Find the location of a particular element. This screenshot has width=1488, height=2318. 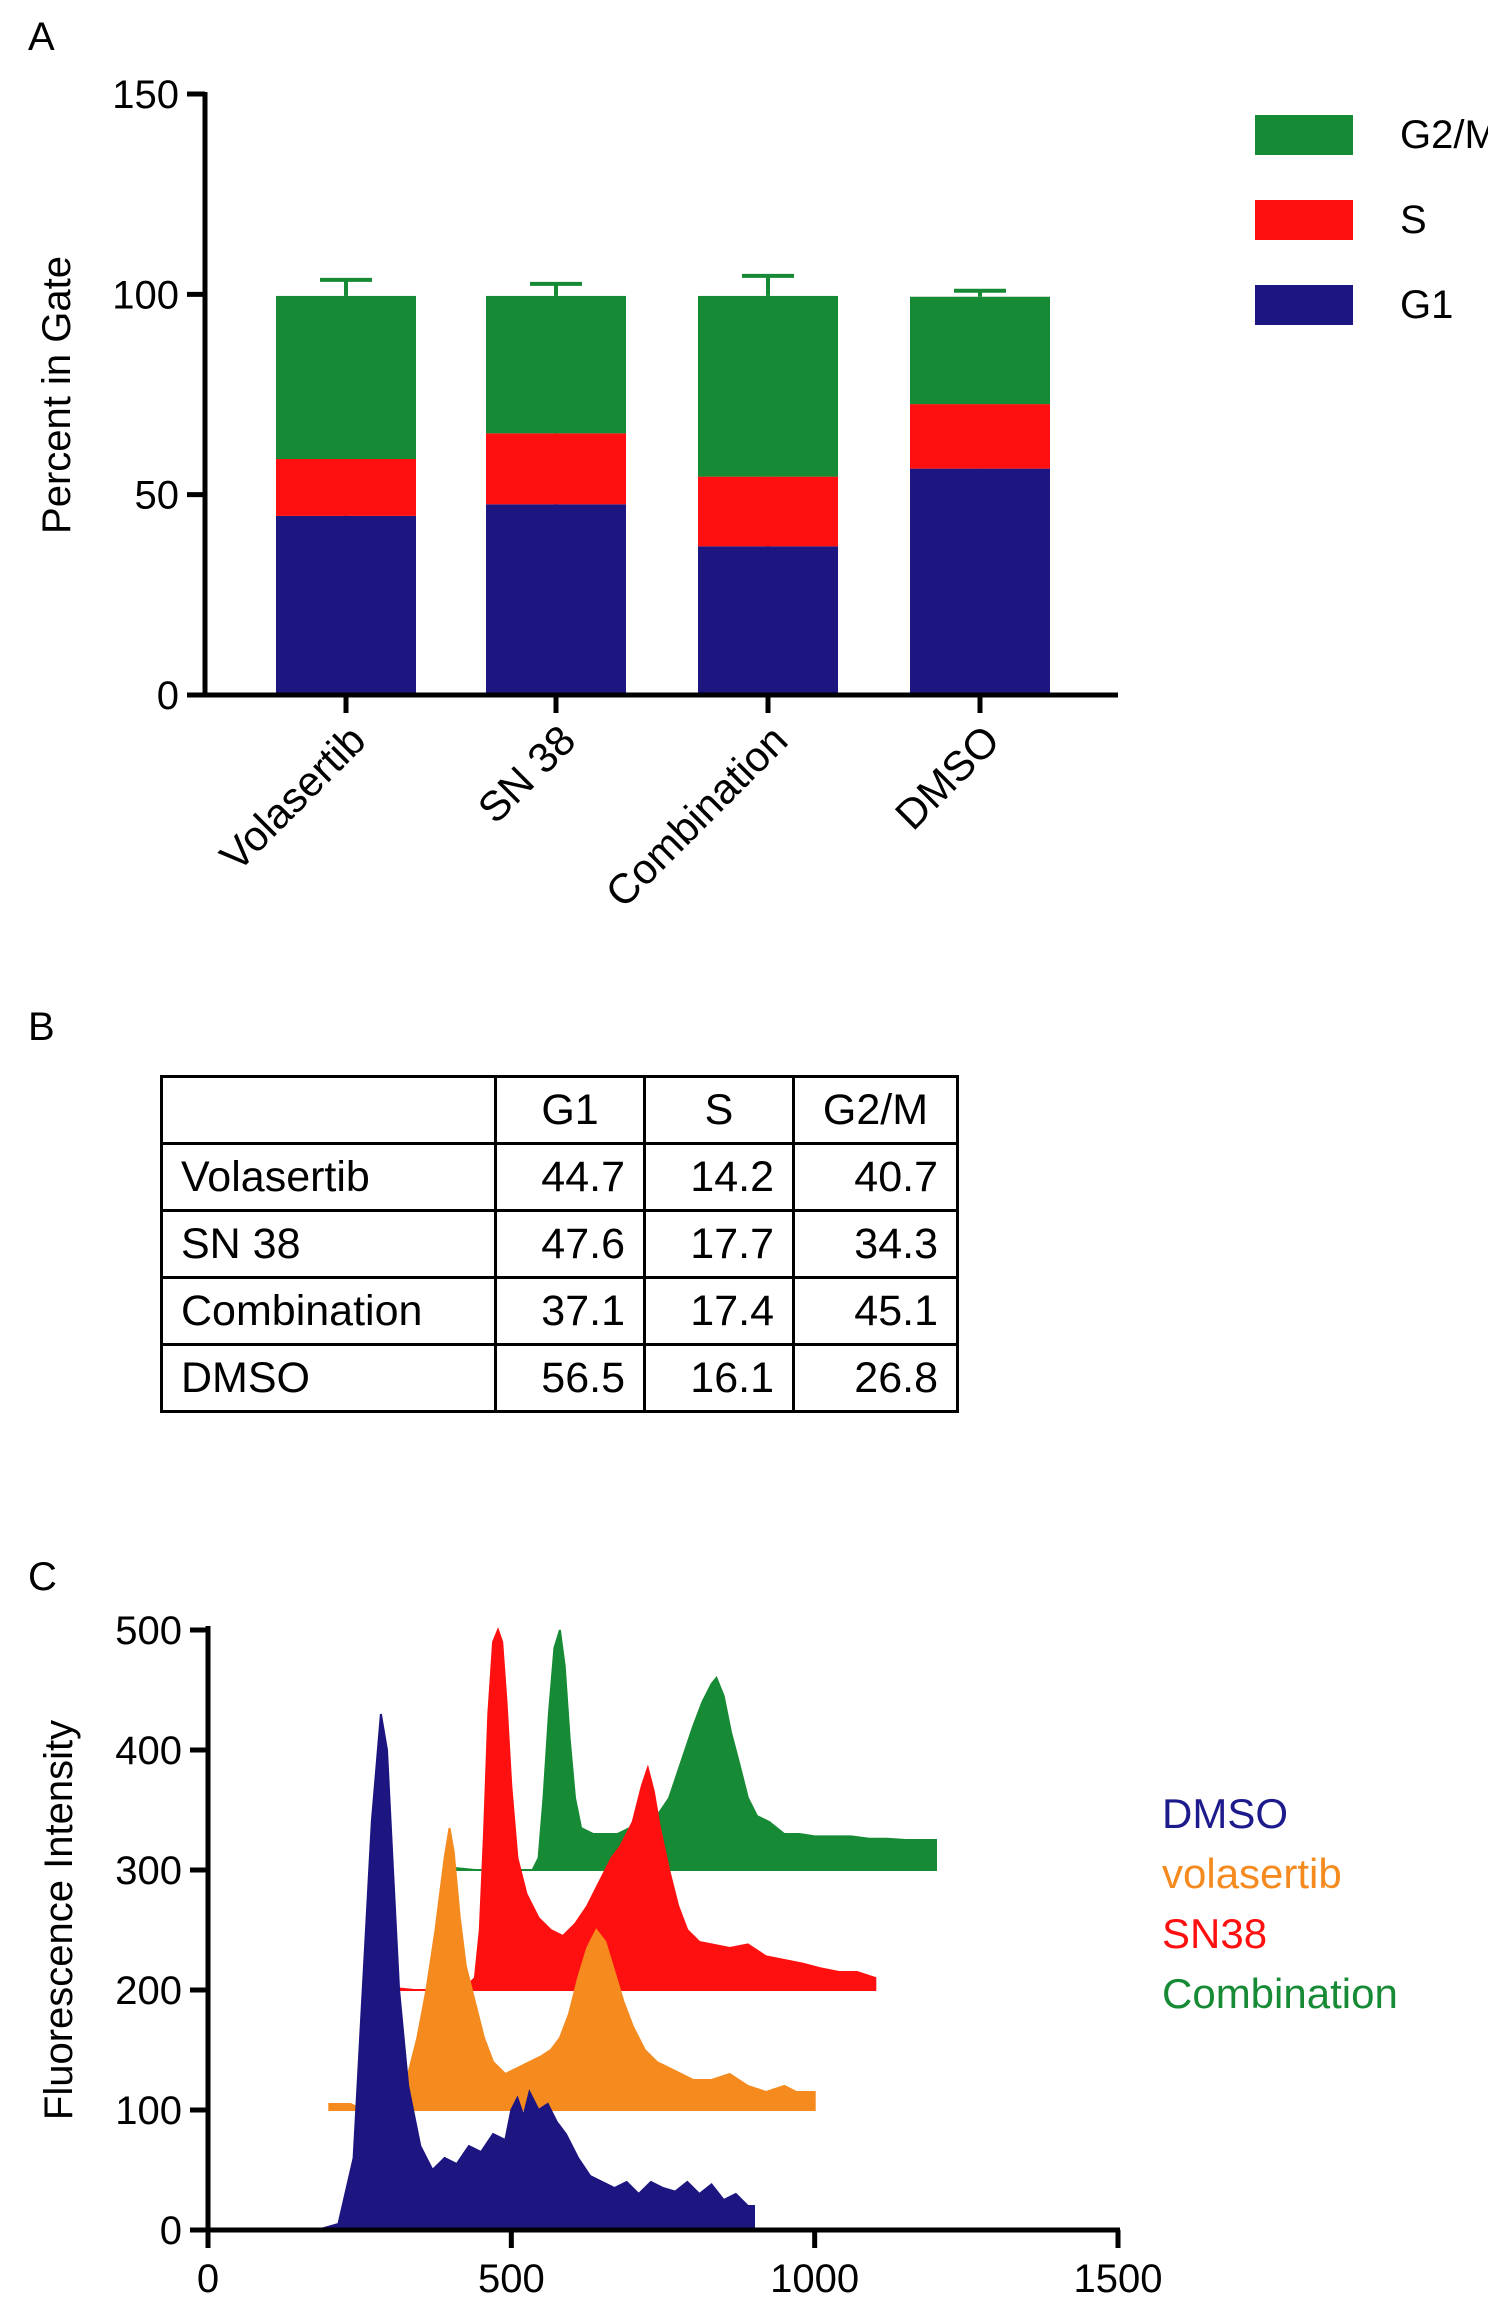

table-header-cell is located at coordinates (328, 1110).